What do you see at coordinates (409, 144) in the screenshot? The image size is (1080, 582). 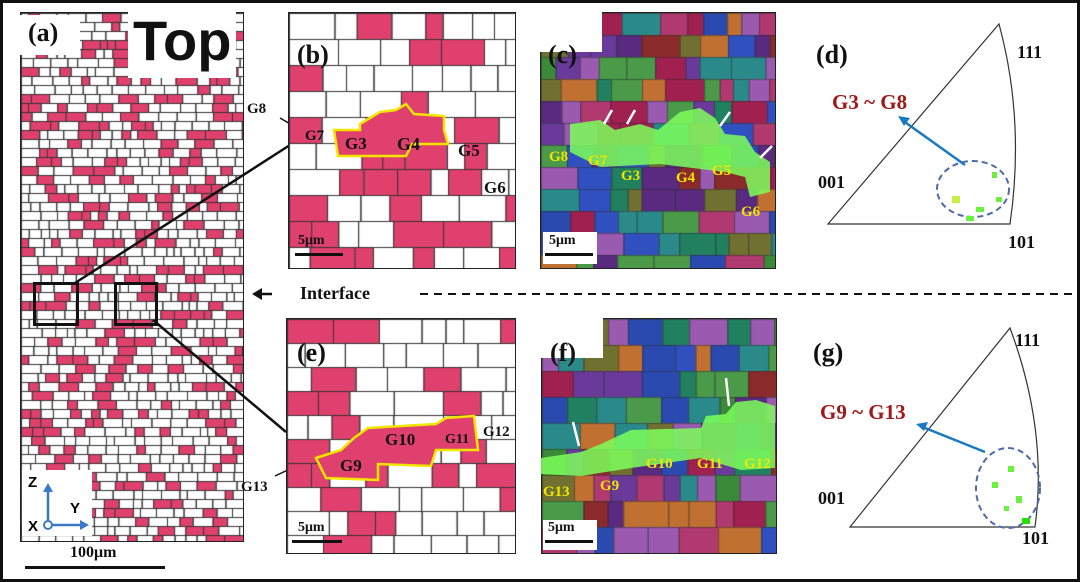 I see `grain-label-b-g4: G4` at bounding box center [409, 144].